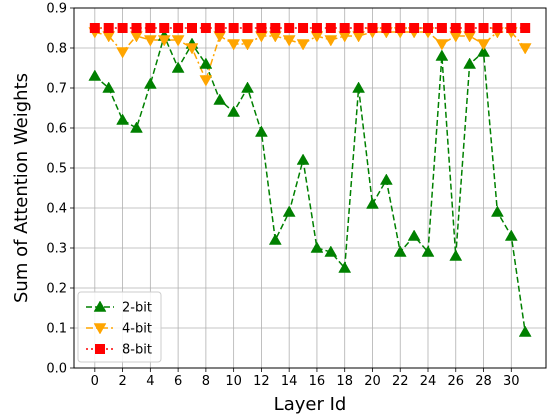 The image size is (549, 417). I want to click on legend-marker-4-bit, so click(100, 329).